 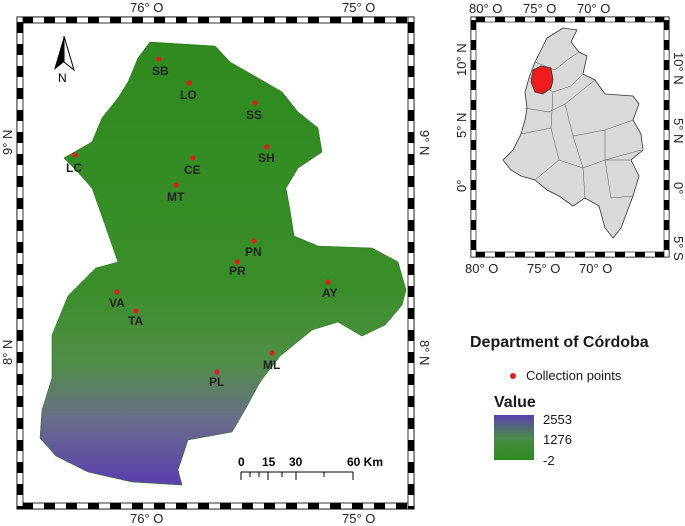 What do you see at coordinates (188, 95) in the screenshot?
I see `collection-point-label: LO` at bounding box center [188, 95].